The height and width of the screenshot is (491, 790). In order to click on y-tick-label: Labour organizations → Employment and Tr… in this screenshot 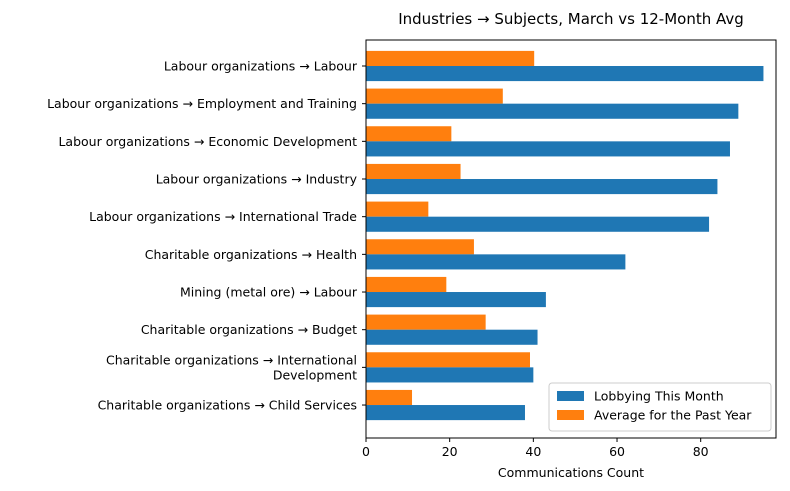, I will do `click(202, 103)`.